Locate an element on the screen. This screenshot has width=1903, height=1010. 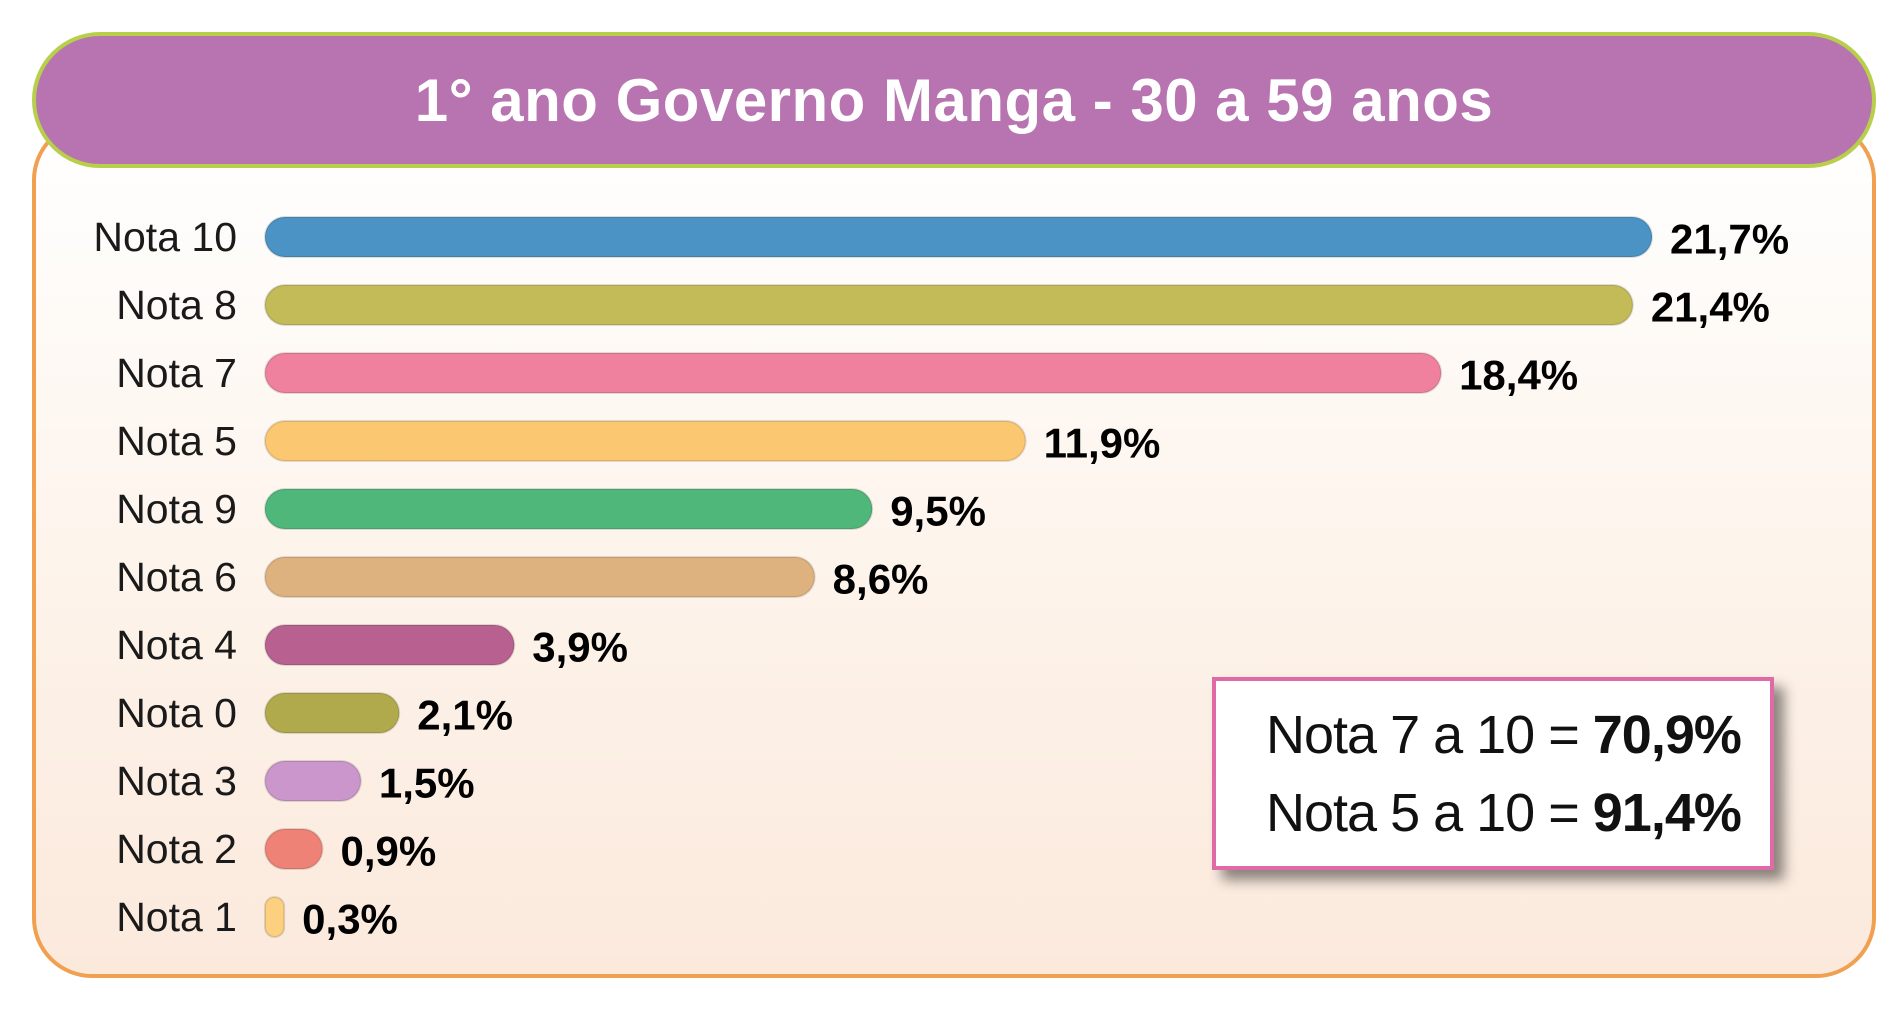
value-label: 21,4% is located at coordinates (1710, 307).